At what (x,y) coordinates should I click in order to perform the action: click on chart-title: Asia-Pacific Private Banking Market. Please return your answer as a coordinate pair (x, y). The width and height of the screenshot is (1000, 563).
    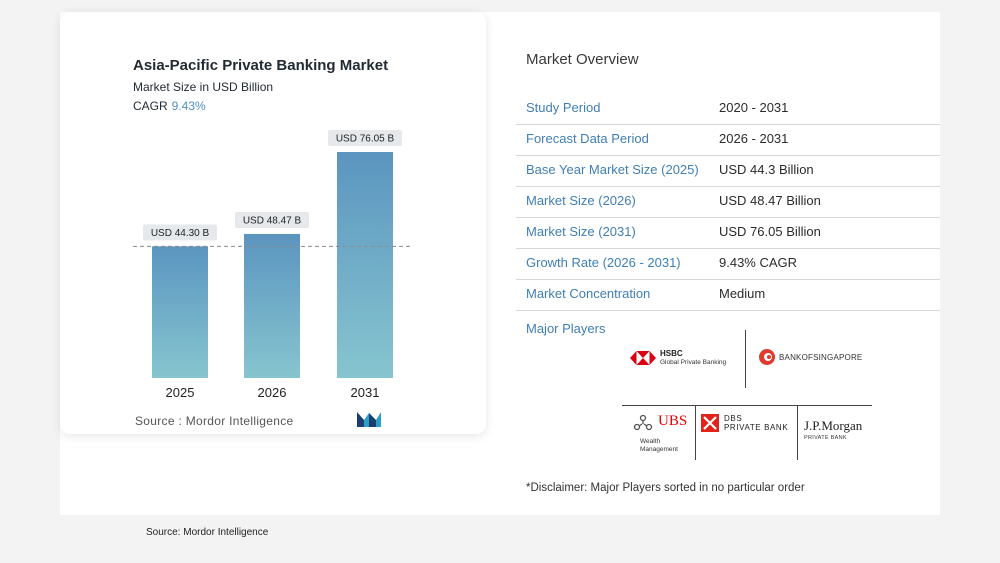
    Looking at the image, I should click on (261, 65).